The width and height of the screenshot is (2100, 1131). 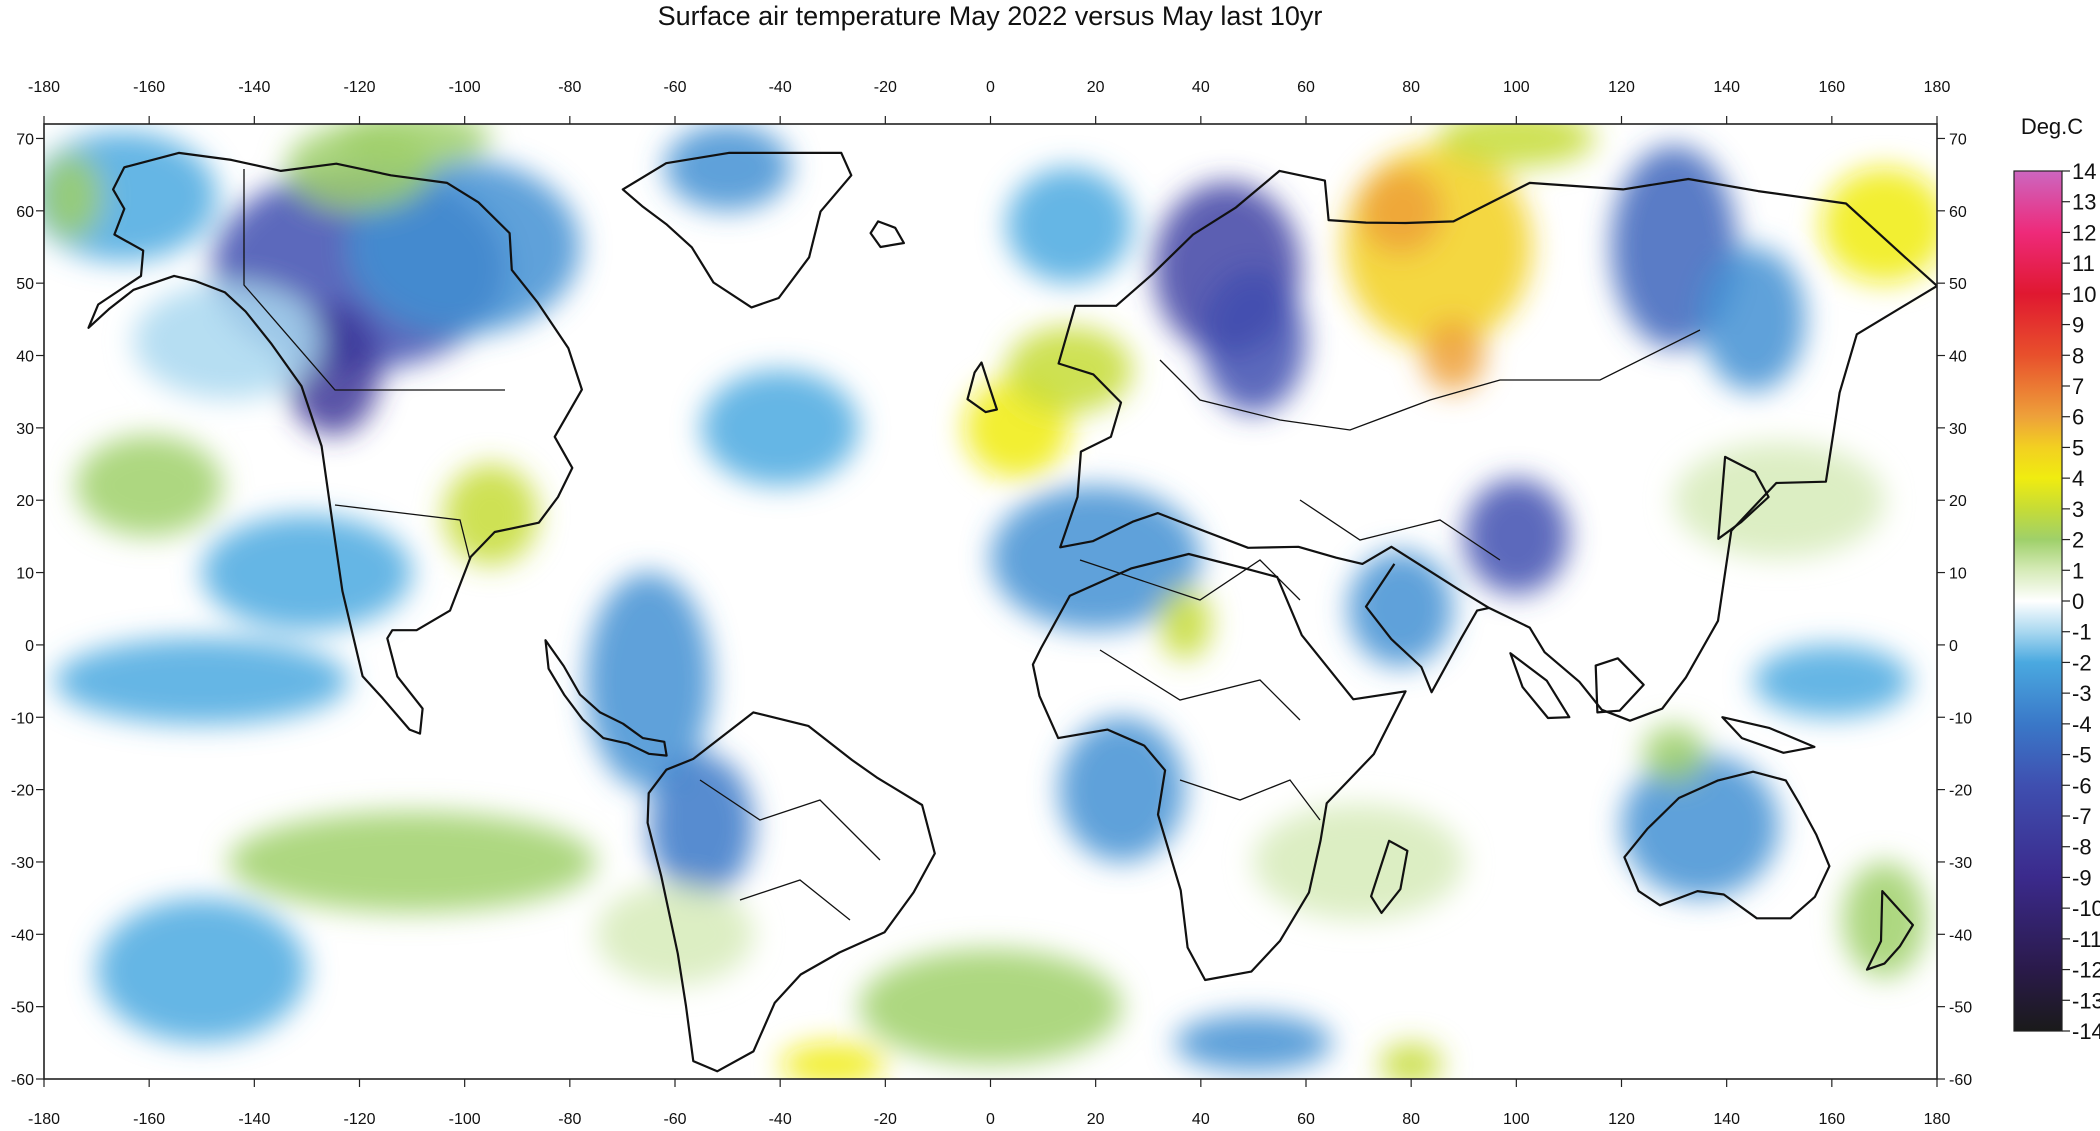 What do you see at coordinates (2052, 126) in the screenshot?
I see `colorbar-unit-label: Deg.C` at bounding box center [2052, 126].